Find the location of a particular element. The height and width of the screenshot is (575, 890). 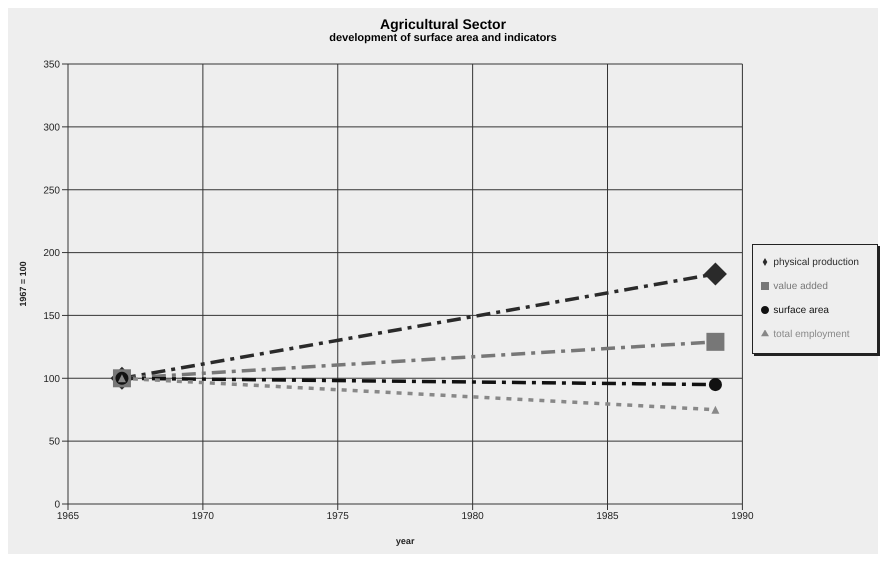

y-tick-label: 250 is located at coordinates (51, 190).